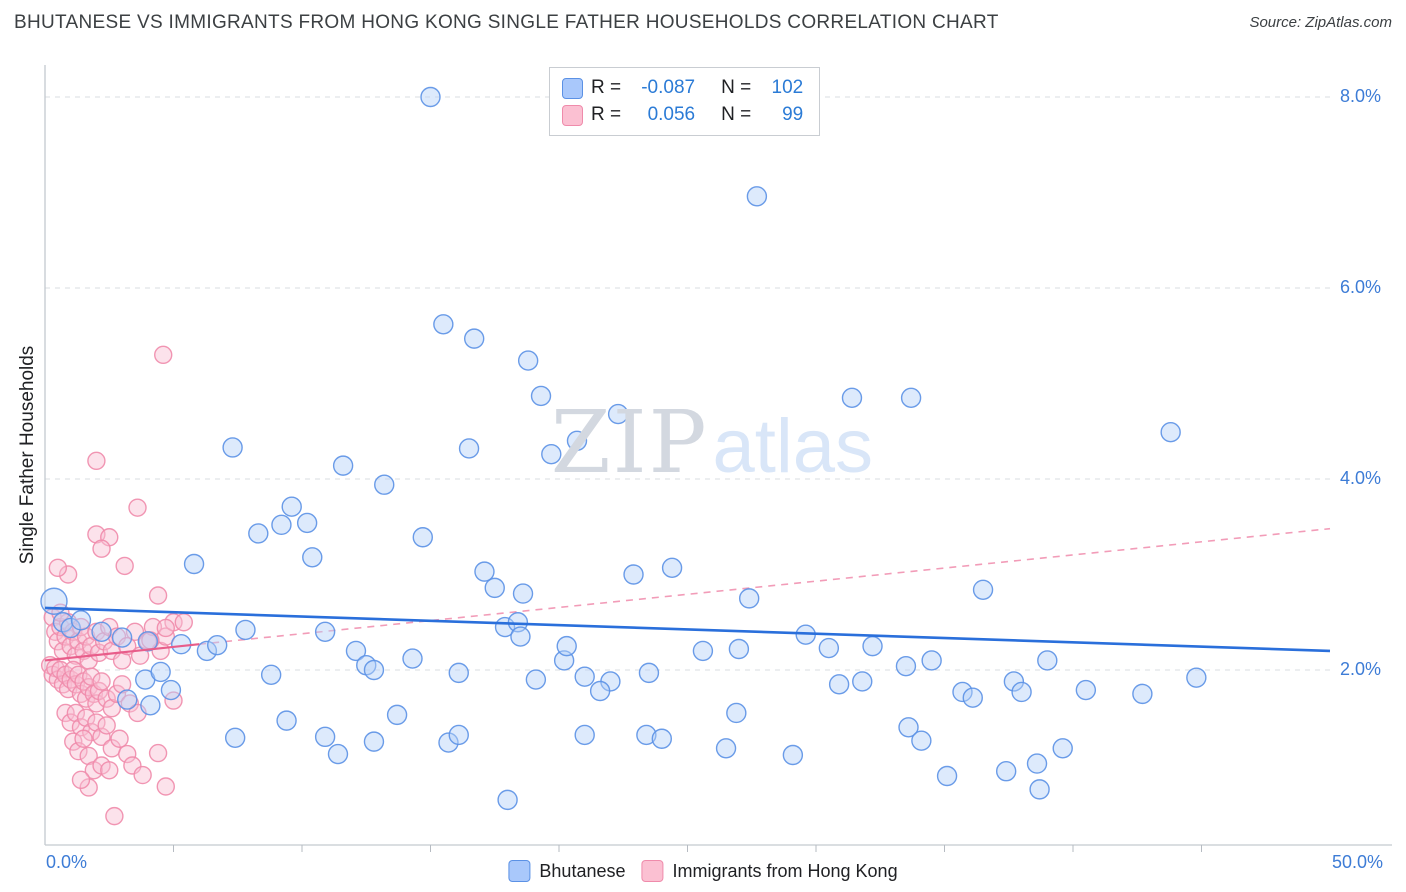 Image resolution: width=1406 pixels, height=892 pixels. What do you see at coordinates (652, 871) in the screenshot?
I see `hongkong-legend-swatch` at bounding box center [652, 871].